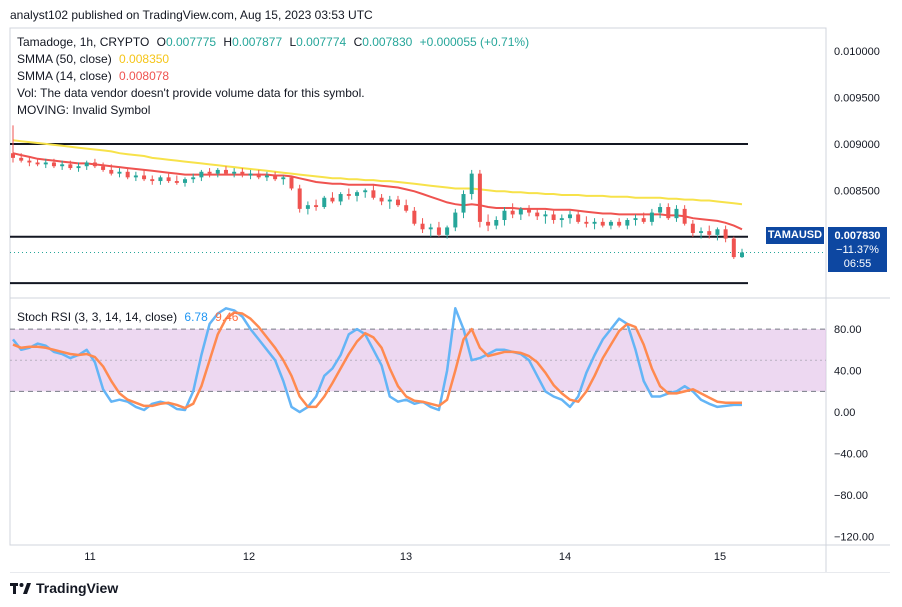 Image resolution: width=902 pixels, height=607 pixels. I want to click on tag-price: 0.007830, so click(857, 236).